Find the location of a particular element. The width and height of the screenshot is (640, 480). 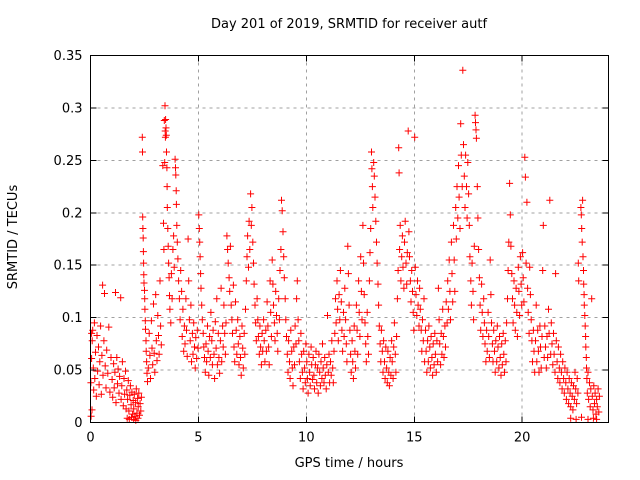

x-axis-label: GPS time / hours is located at coordinates (349, 463).